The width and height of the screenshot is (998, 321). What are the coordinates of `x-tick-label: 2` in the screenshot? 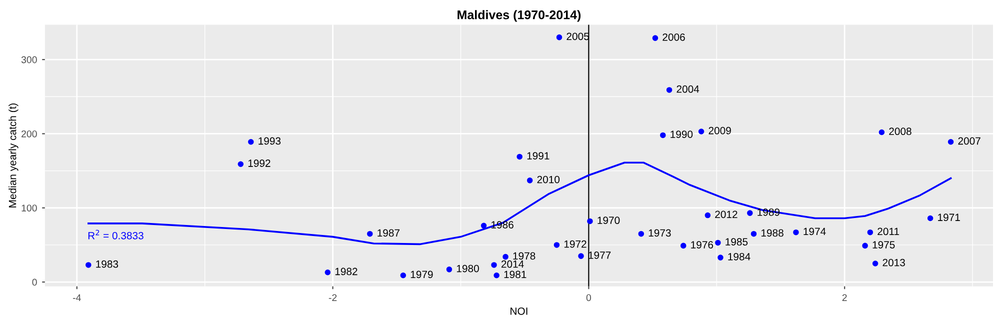 It's located at (844, 298).